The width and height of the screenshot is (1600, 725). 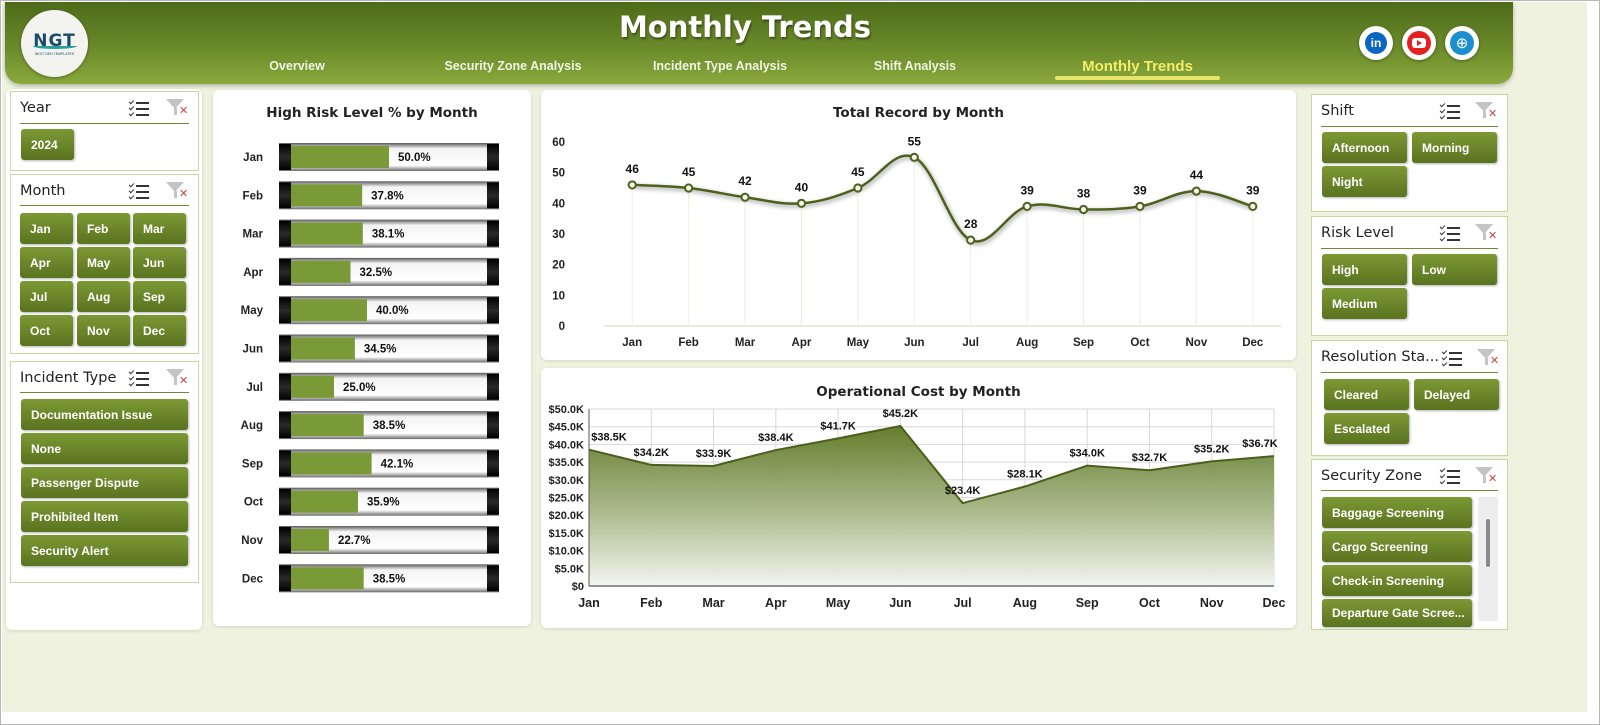 I want to click on bar-nov, so click(x=310, y=540).